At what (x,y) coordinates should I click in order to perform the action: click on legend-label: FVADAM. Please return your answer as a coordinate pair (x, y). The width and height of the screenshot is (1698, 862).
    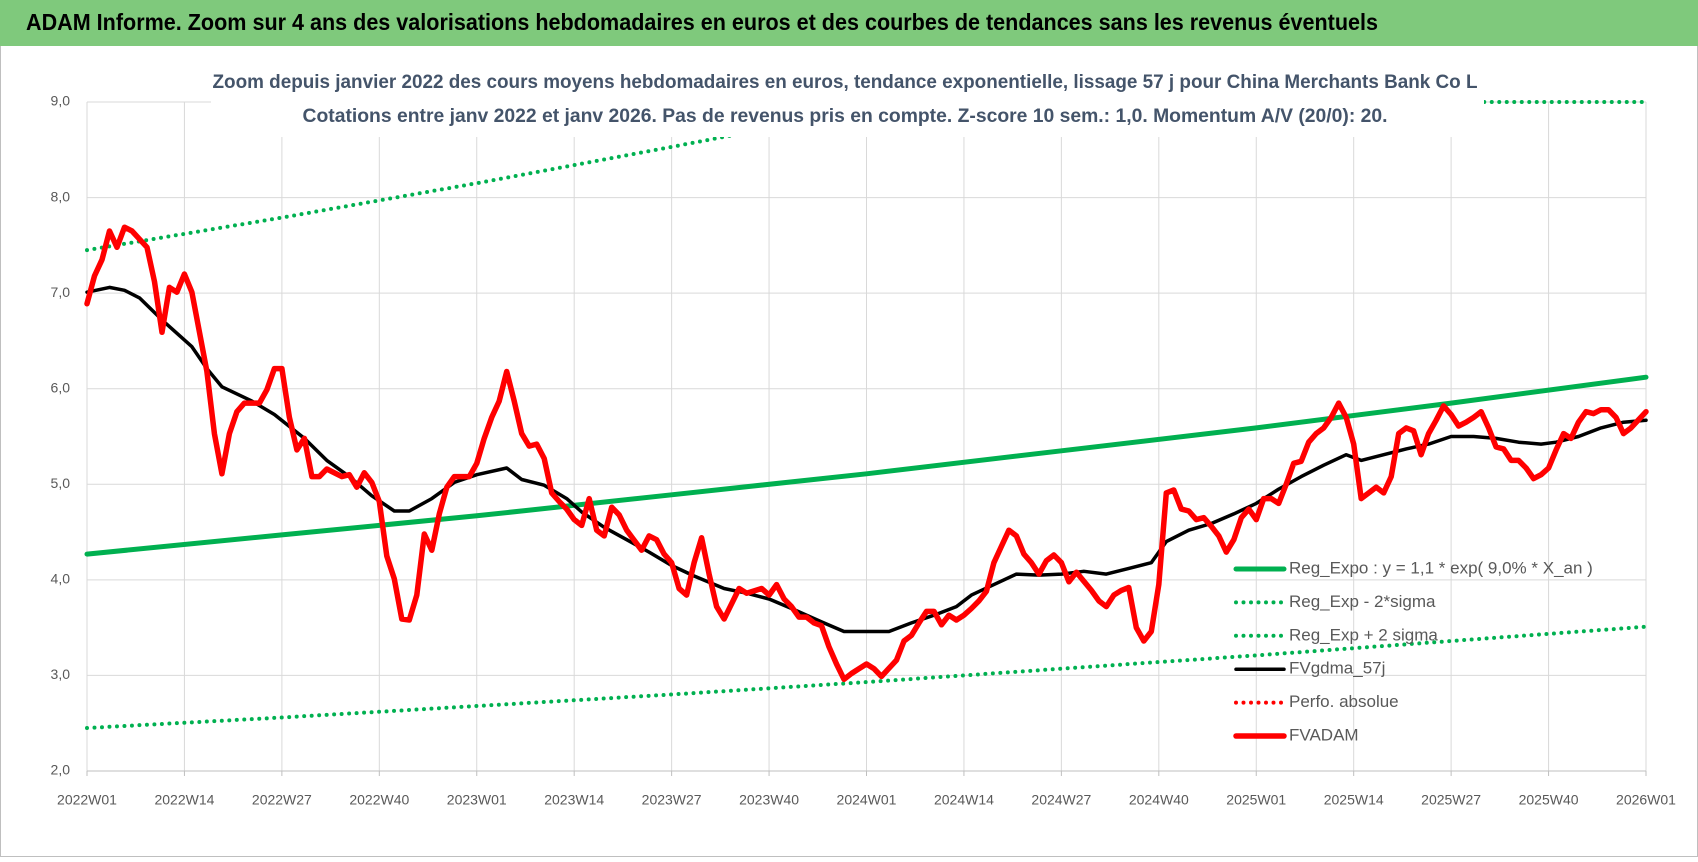
    Looking at the image, I should click on (1324, 734).